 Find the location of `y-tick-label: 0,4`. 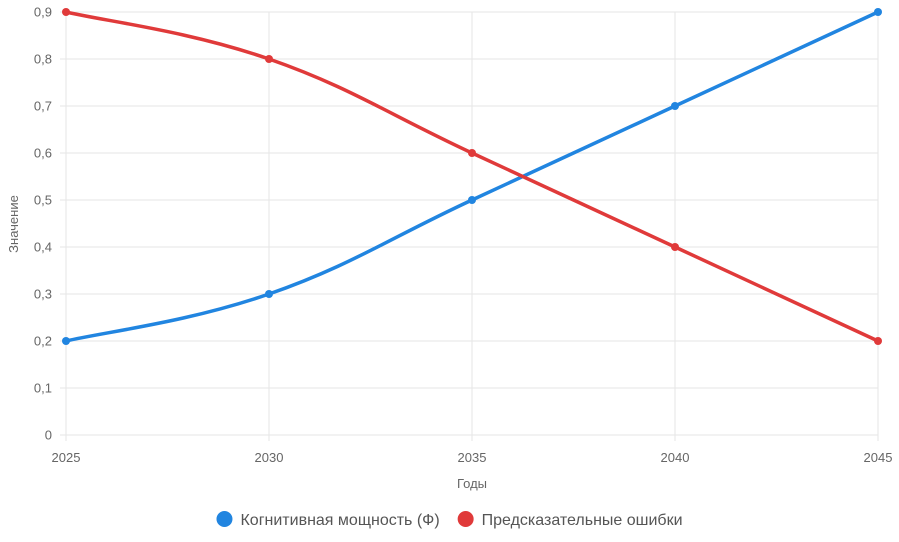

y-tick-label: 0,4 is located at coordinates (43, 247).